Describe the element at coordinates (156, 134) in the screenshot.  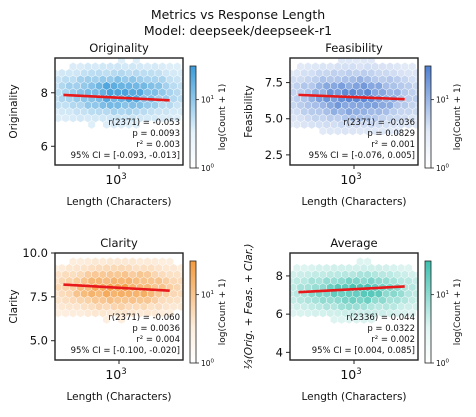
I see `stat-line: p = 0.0093` at that location.